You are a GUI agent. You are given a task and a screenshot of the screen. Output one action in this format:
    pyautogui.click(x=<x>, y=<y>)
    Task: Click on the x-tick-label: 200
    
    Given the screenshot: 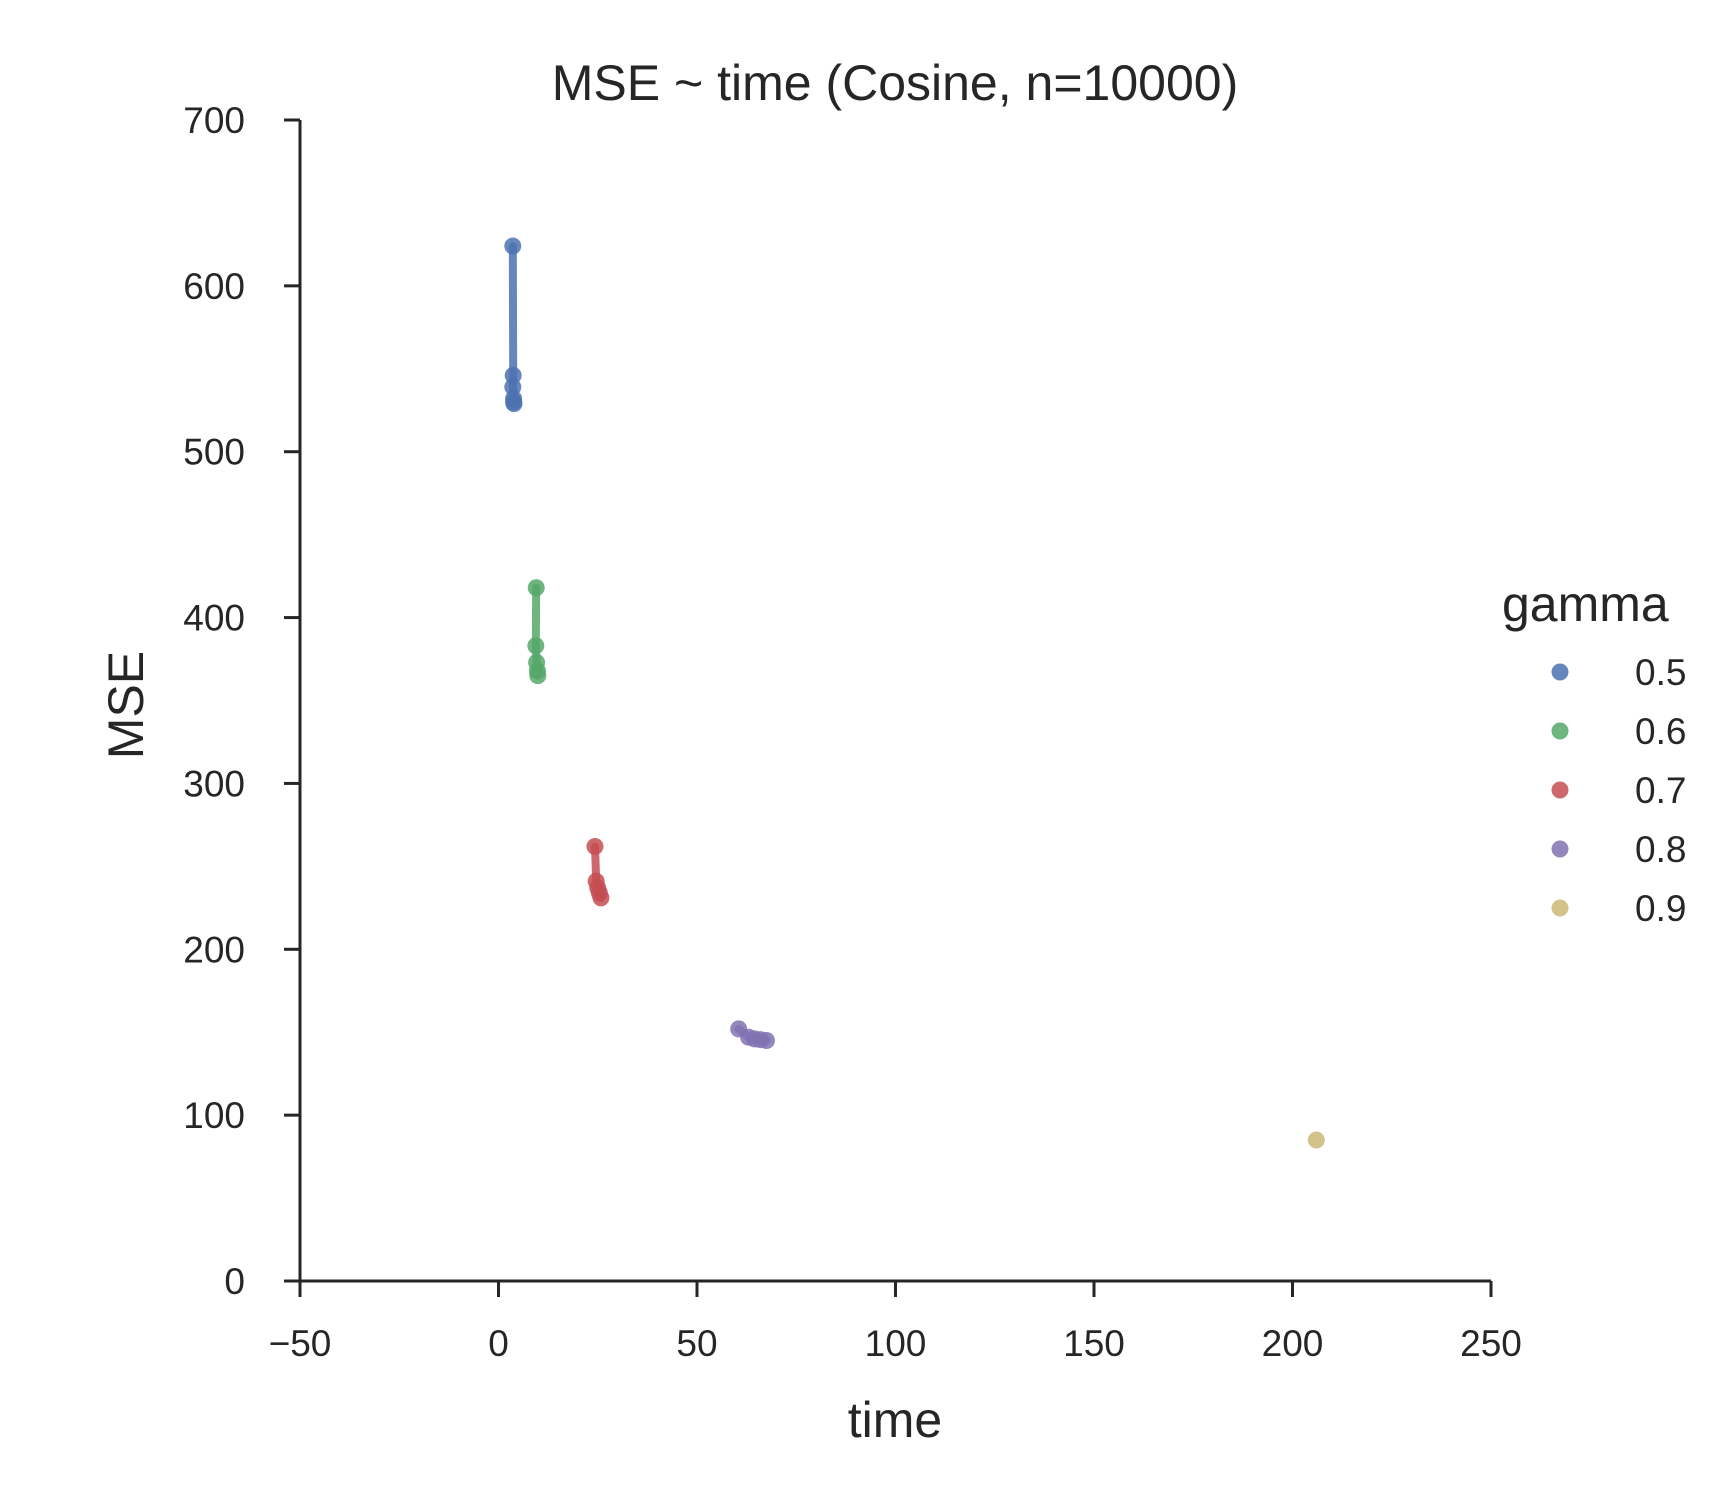 What is the action you would take?
    pyautogui.click(x=1293, y=1343)
    